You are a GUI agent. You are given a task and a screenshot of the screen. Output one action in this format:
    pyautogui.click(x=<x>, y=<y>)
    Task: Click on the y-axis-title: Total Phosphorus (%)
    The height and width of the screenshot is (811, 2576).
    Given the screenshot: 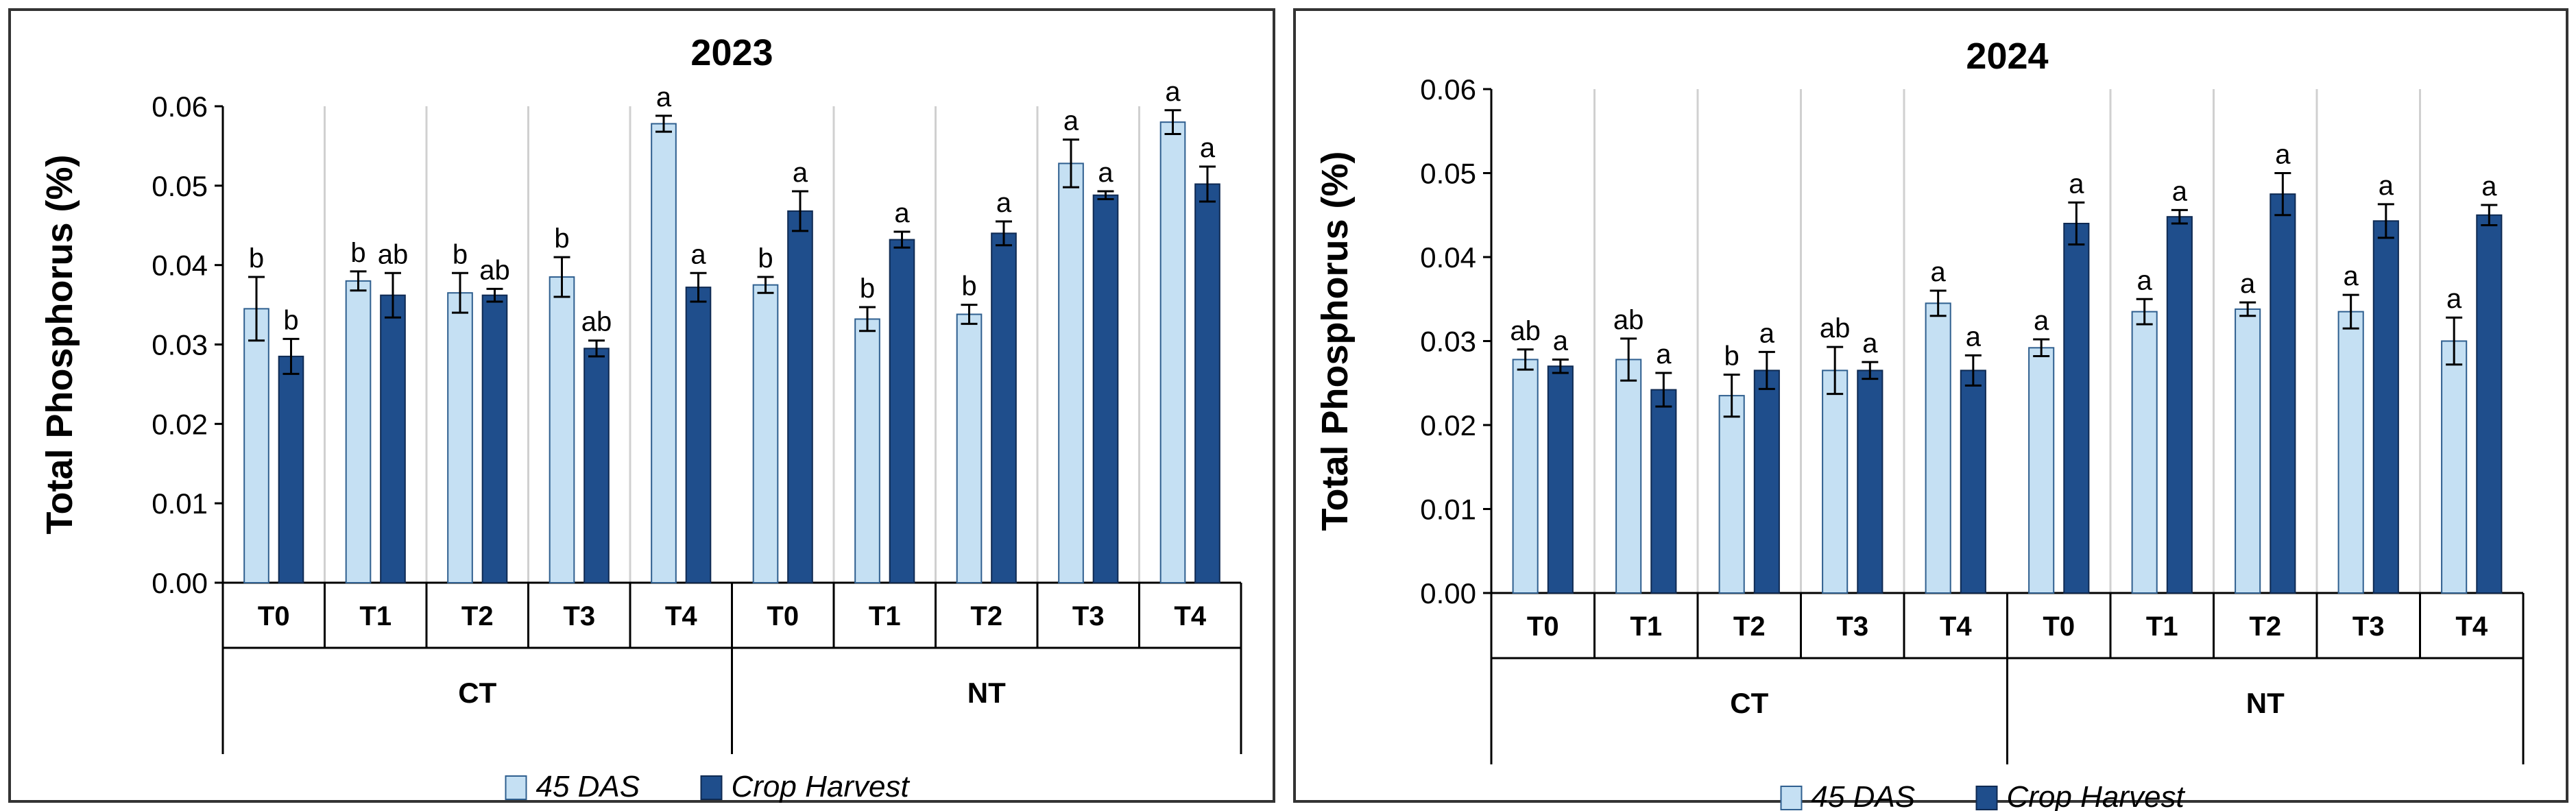 What is the action you would take?
    pyautogui.click(x=1335, y=341)
    